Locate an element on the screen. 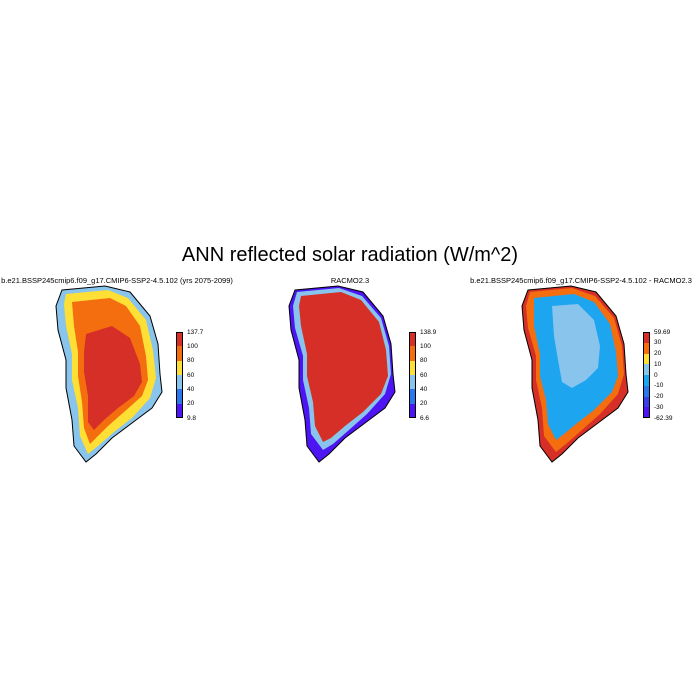 This screenshot has width=700, height=700. panel-title: RACMO2.3 is located at coordinates (350, 280).